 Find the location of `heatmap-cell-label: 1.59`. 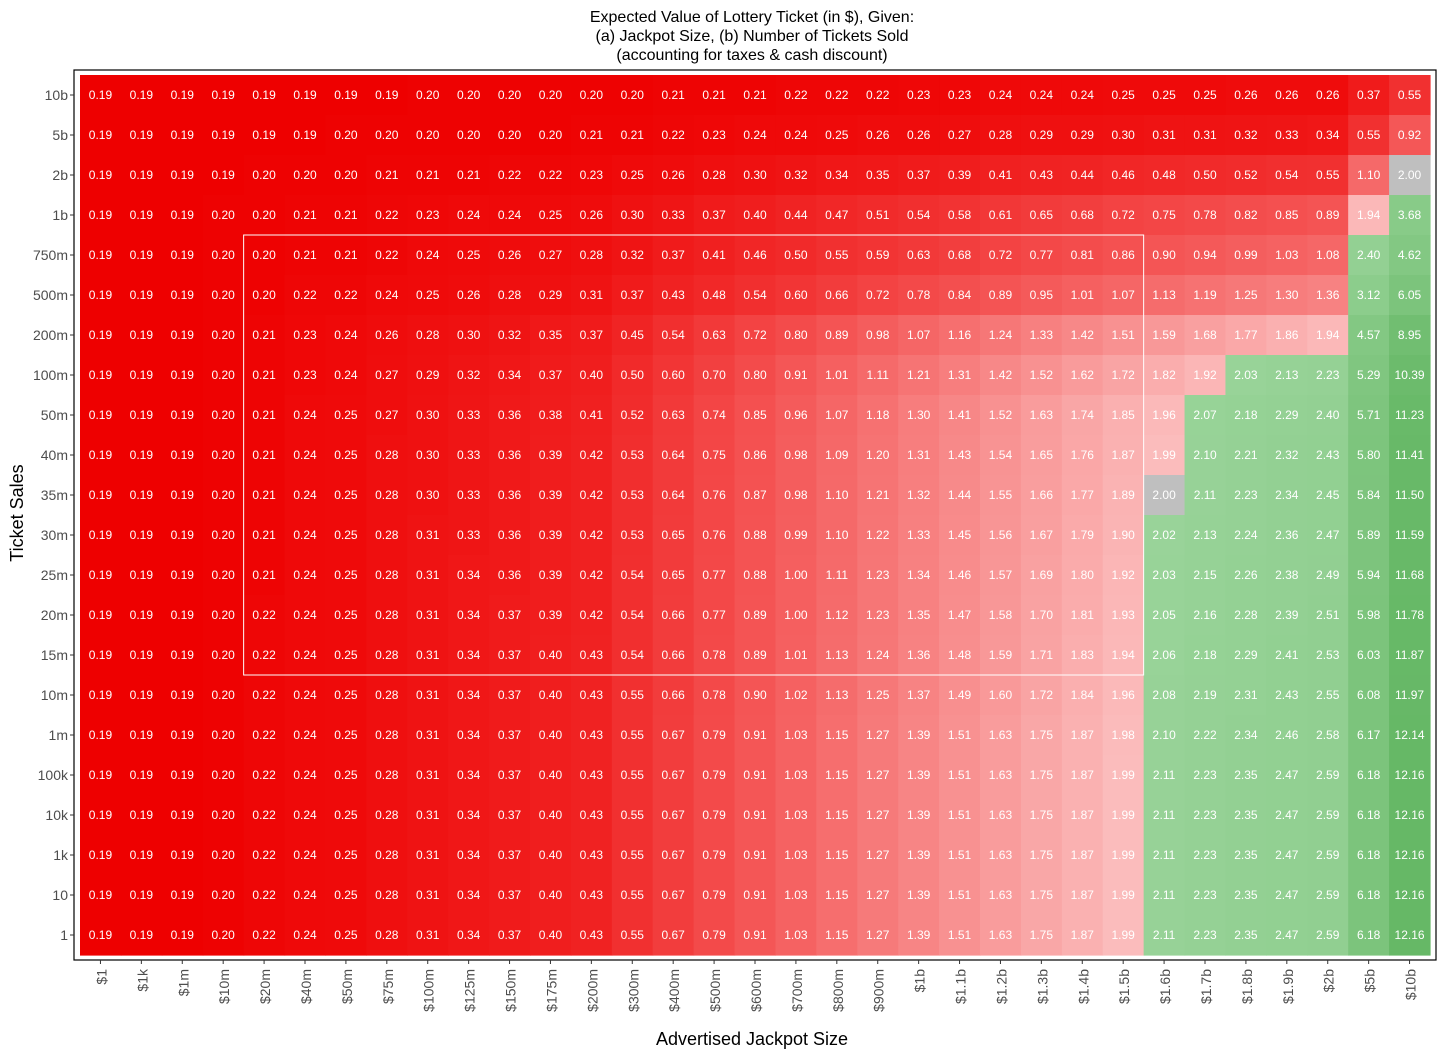

heatmap-cell-label: 1.59 is located at coordinates (1164, 335).